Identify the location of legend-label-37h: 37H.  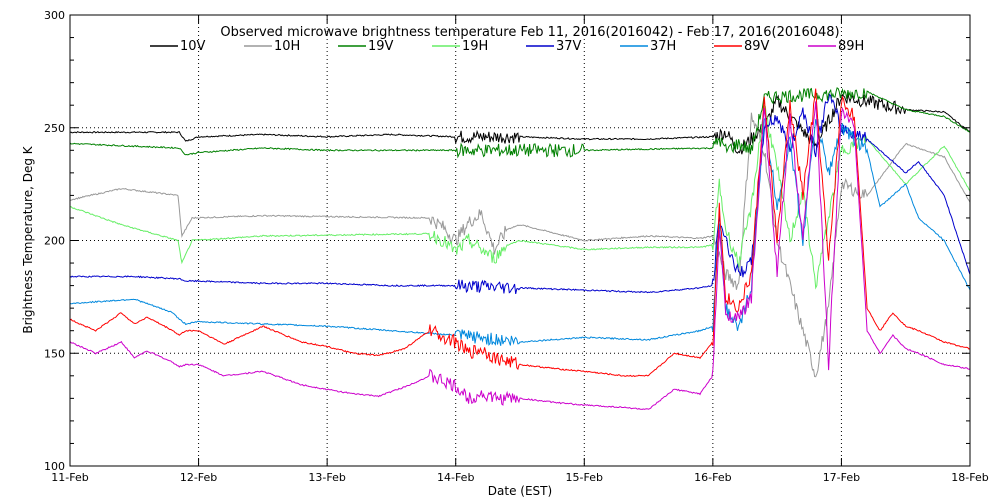
(663, 46).